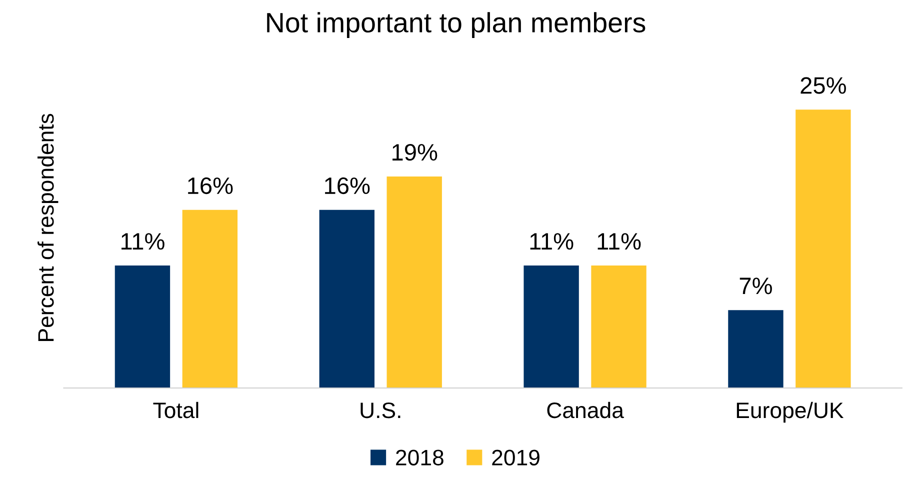 This screenshot has width=911, height=485. I want to click on x-tick-label: Total, so click(175, 410).